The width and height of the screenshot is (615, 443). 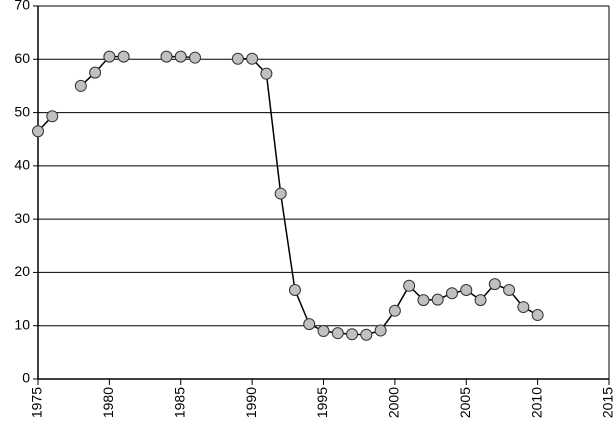 I want to click on x-tick-label: 1980, so click(x=108, y=402).